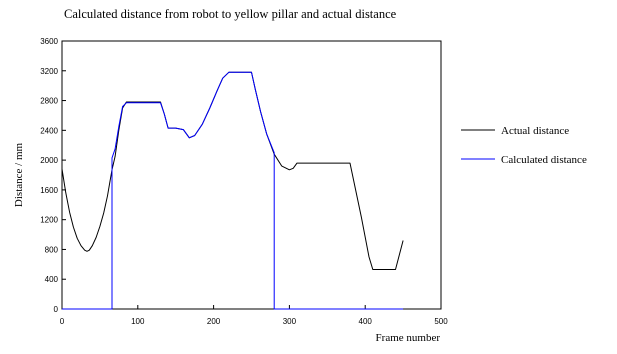 Image resolution: width=617 pixels, height=354 pixels. I want to click on legend: Actual distance Calculated distance, so click(524, 145).